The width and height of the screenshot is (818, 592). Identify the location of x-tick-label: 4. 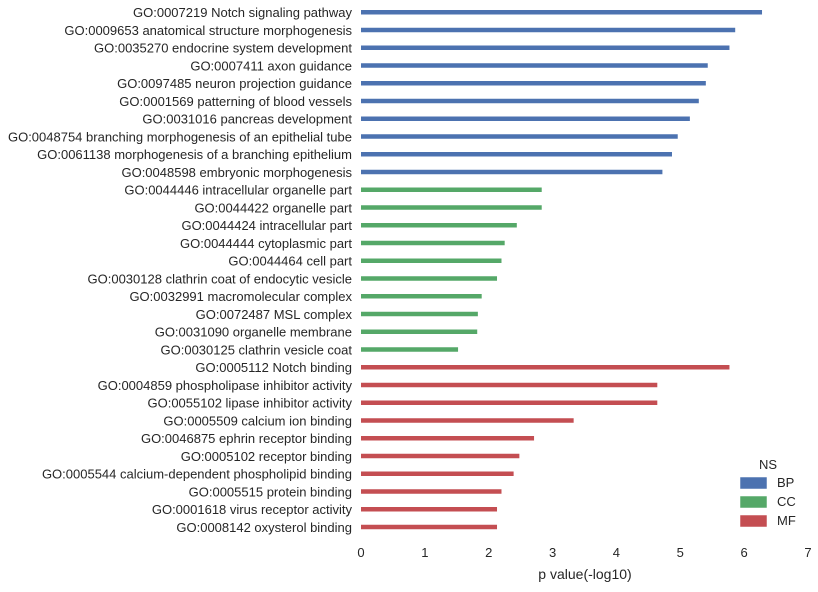
(616, 552).